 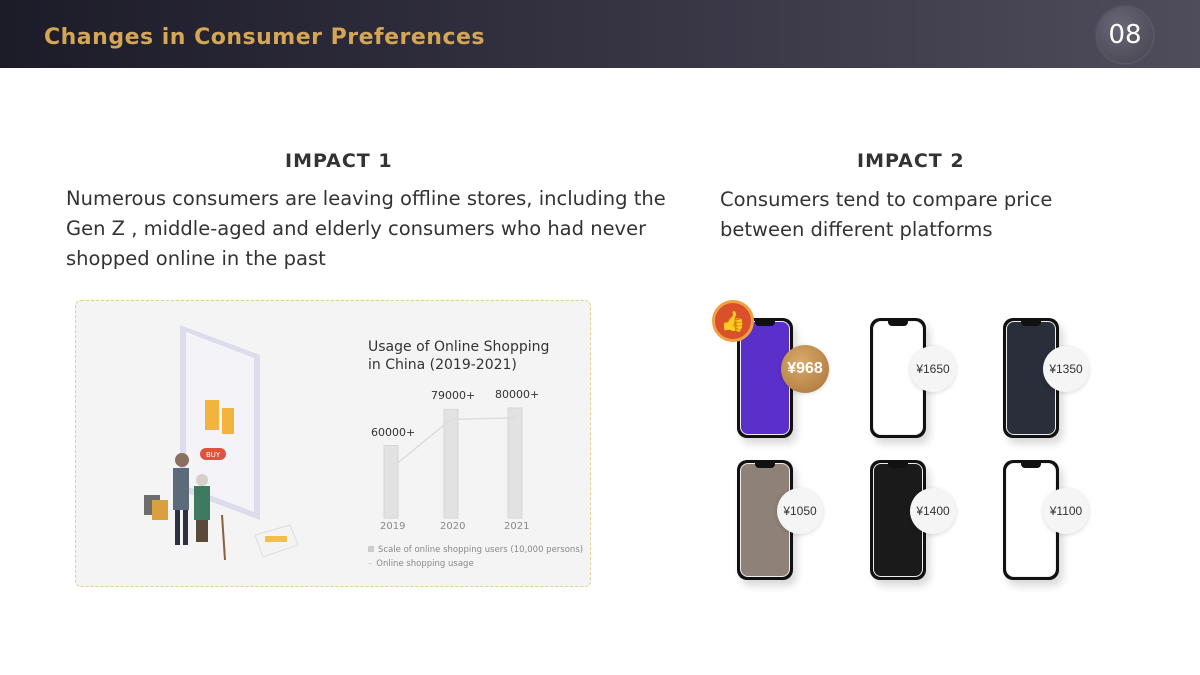 I want to click on price-badge: ¥968, so click(x=805, y=369).